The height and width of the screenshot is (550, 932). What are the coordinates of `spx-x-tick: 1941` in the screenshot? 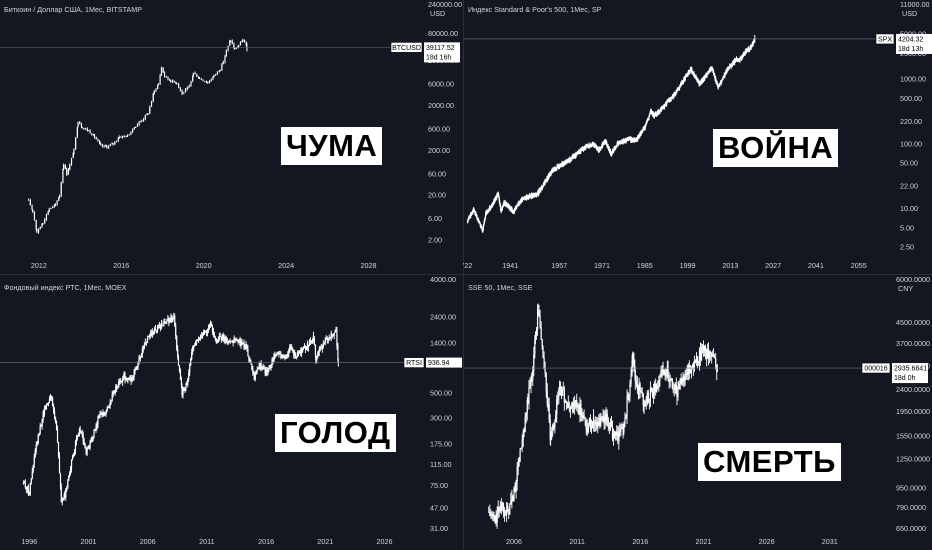 It's located at (510, 265).